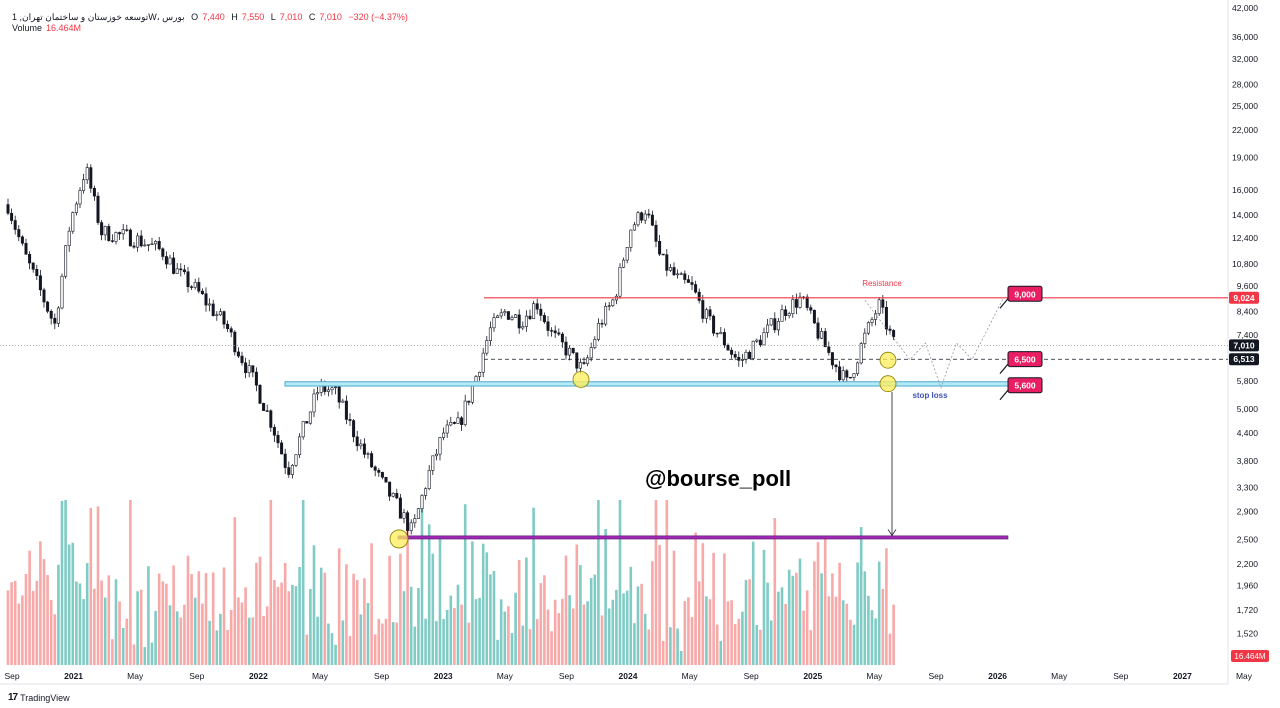 This screenshot has height=708, width=1280. I want to click on price-badge, so click(1025, 359).